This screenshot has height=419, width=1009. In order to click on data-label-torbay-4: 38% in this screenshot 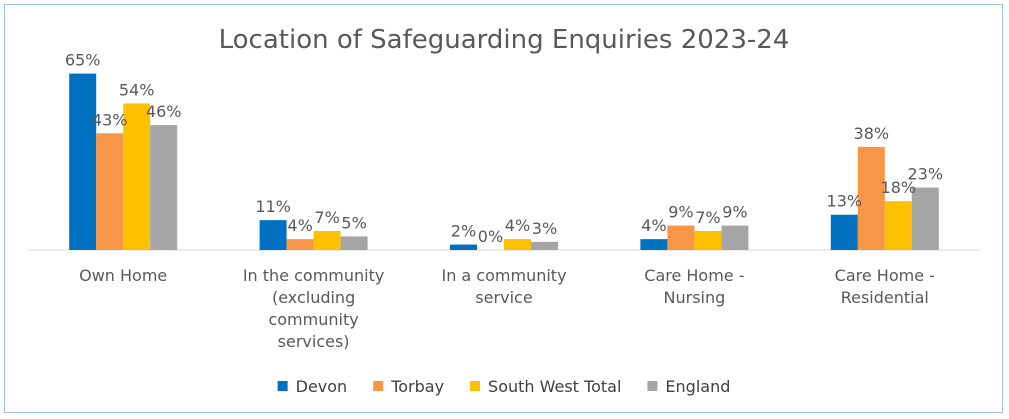, I will do `click(872, 133)`.